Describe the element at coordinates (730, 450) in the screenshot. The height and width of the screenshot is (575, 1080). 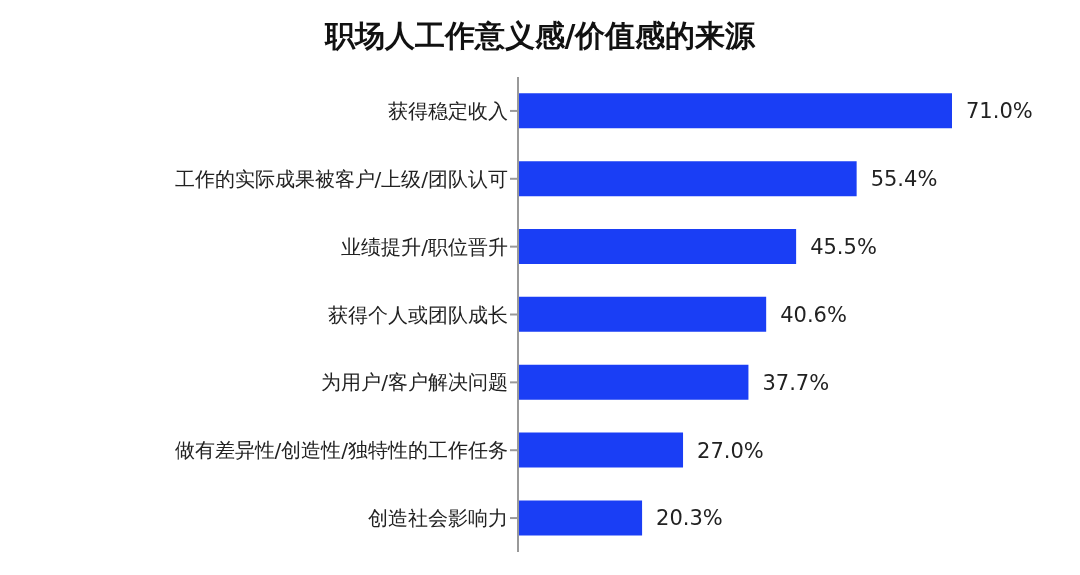
I see `data-label: 27.0%` at that location.